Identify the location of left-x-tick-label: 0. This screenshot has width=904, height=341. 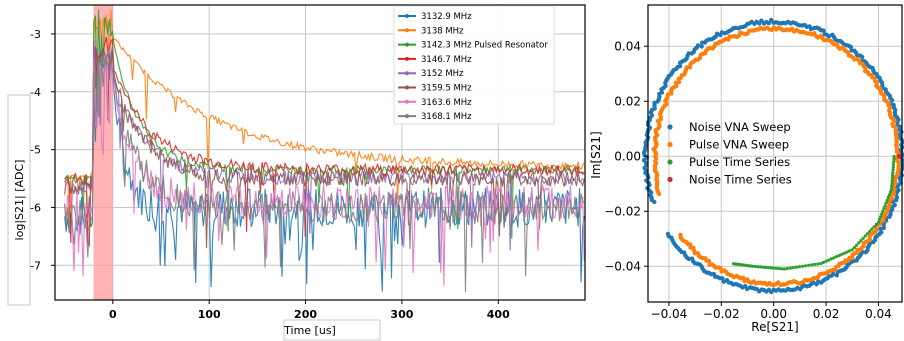
(113, 314).